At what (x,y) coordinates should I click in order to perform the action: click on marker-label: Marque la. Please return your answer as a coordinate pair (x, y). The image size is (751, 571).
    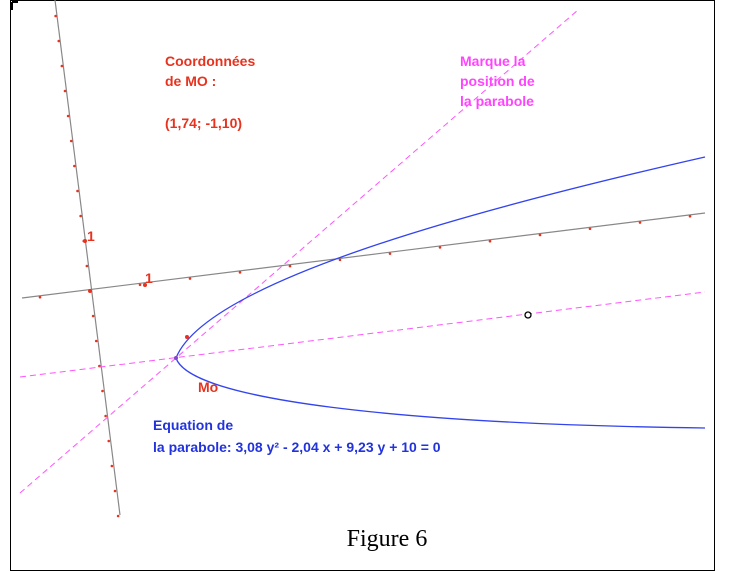
    Looking at the image, I should click on (493, 61).